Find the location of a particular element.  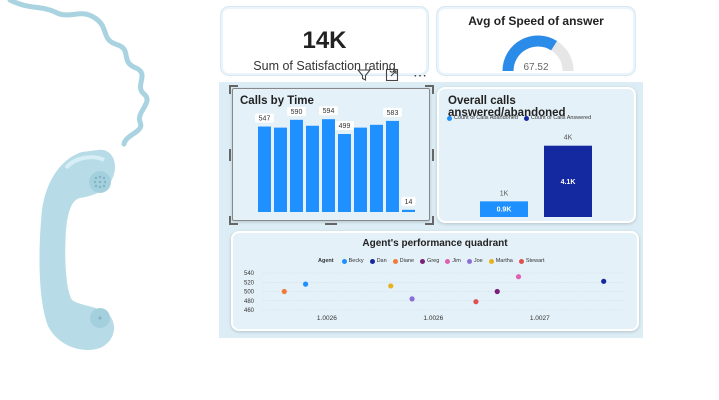

agent-legend-item: Jim is located at coordinates (453, 261).